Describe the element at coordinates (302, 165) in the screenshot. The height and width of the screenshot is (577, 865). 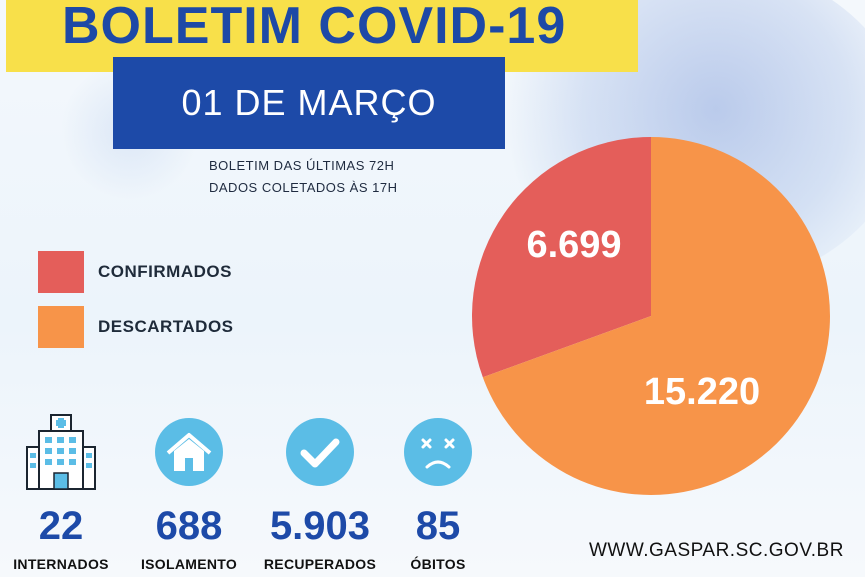
I see `note-line-1: BOLETIM DAS ÚLTIMAS 72H` at that location.